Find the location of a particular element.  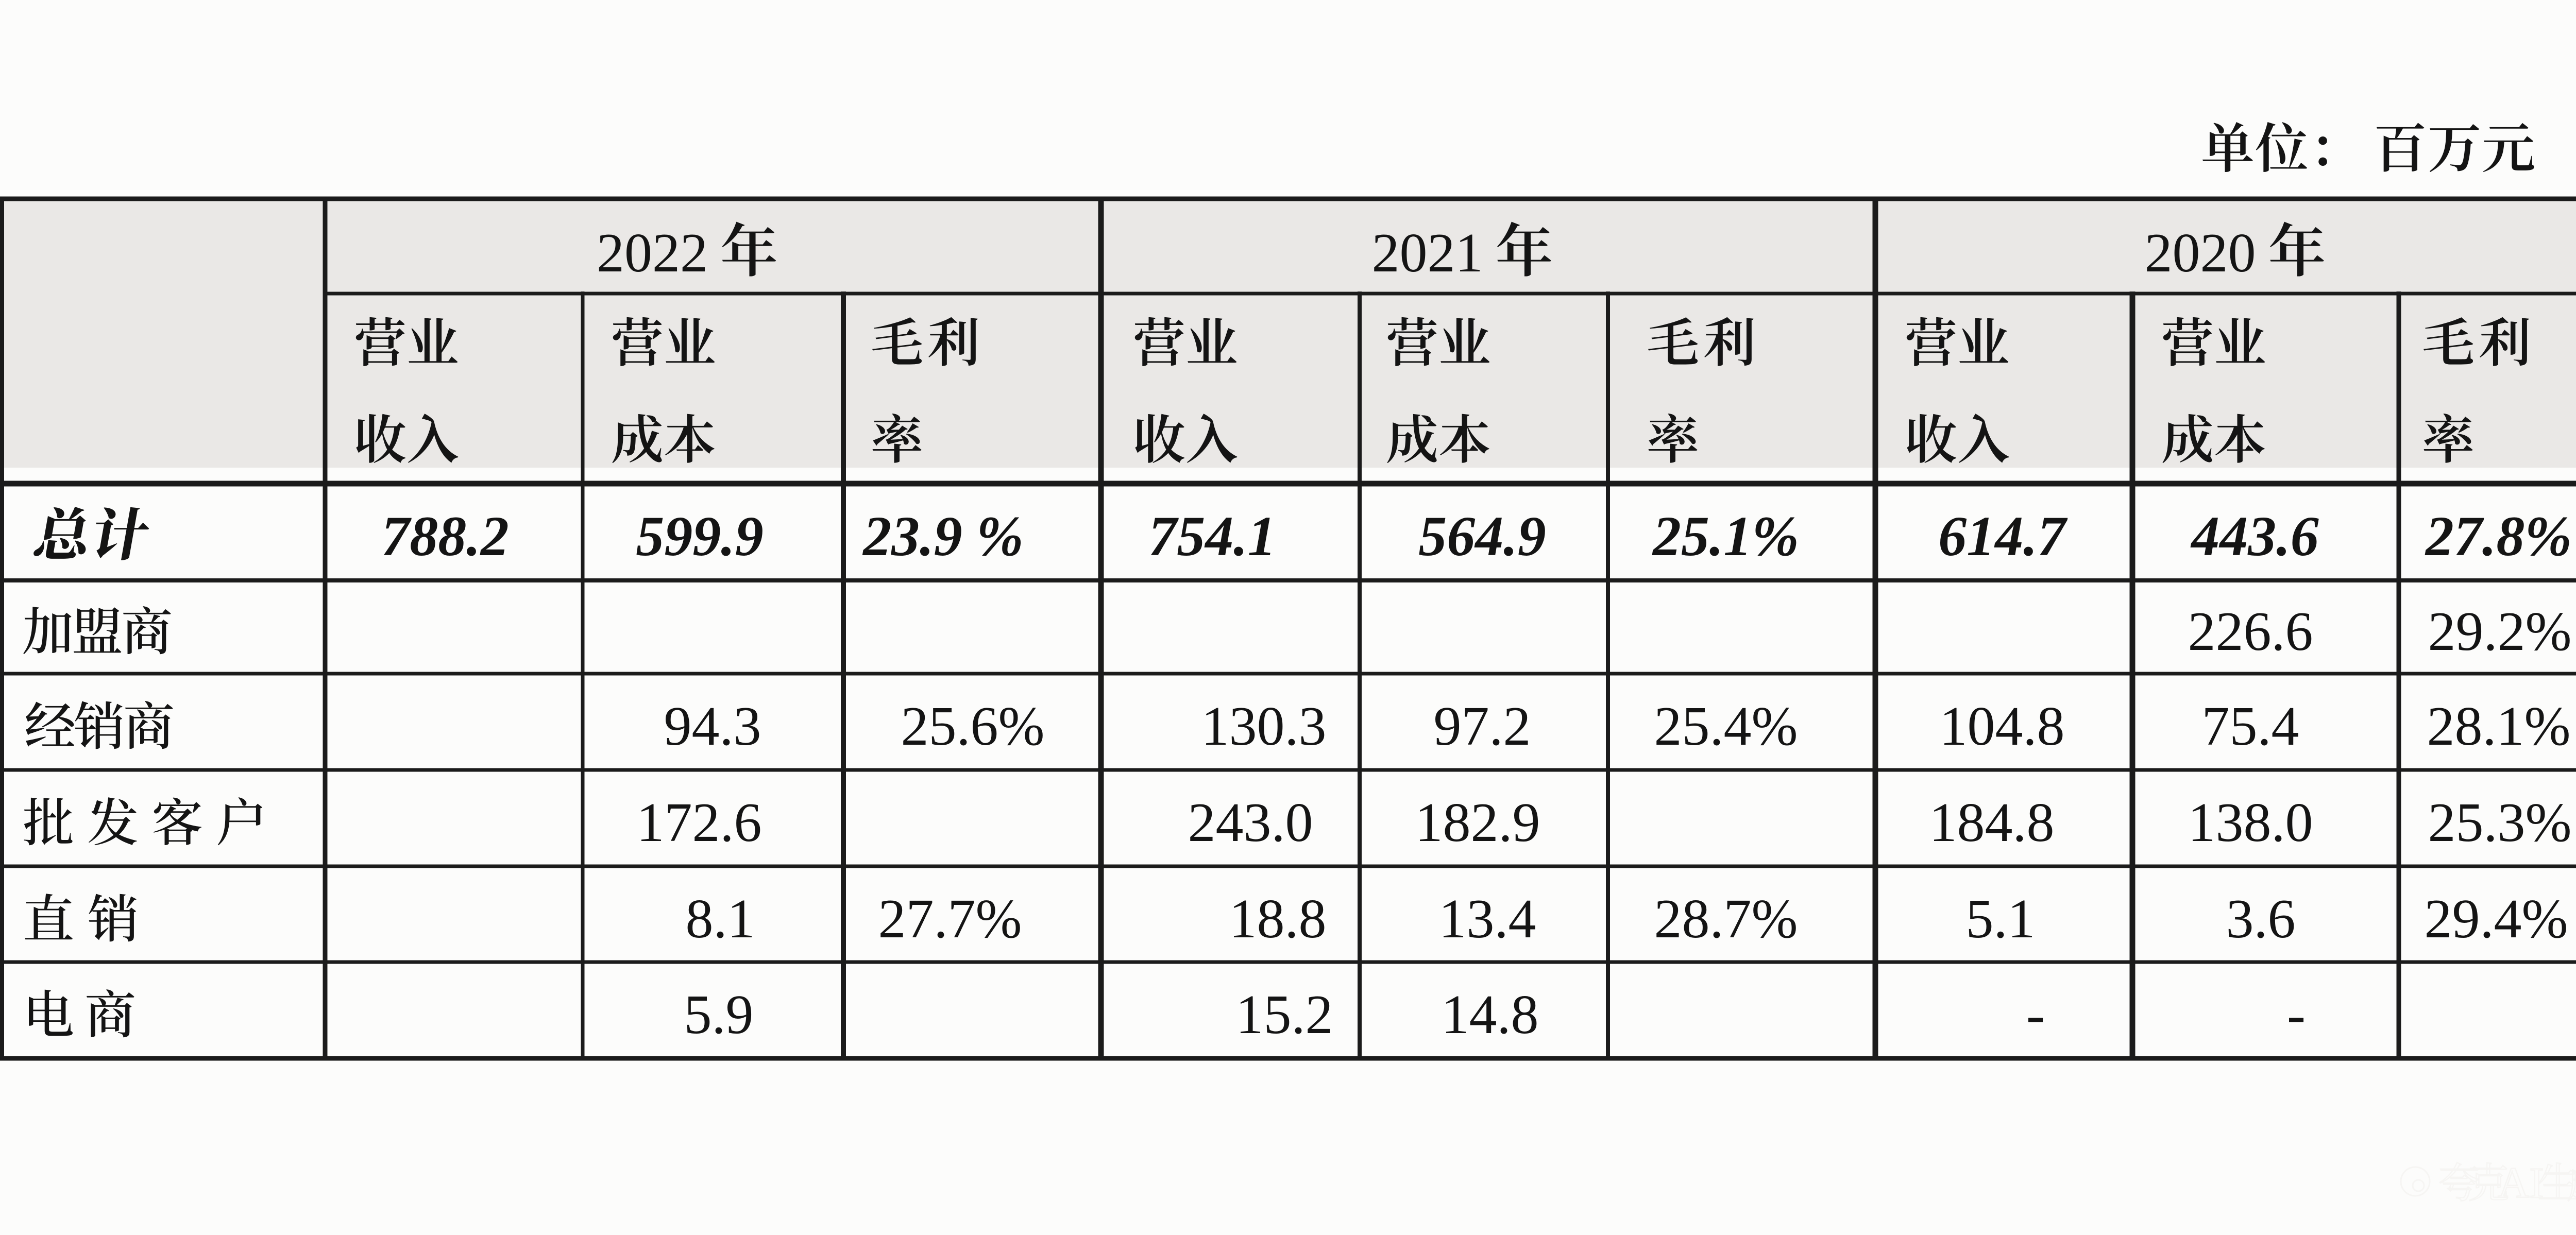

svg-text: 27.7% is located at coordinates (950, 919).